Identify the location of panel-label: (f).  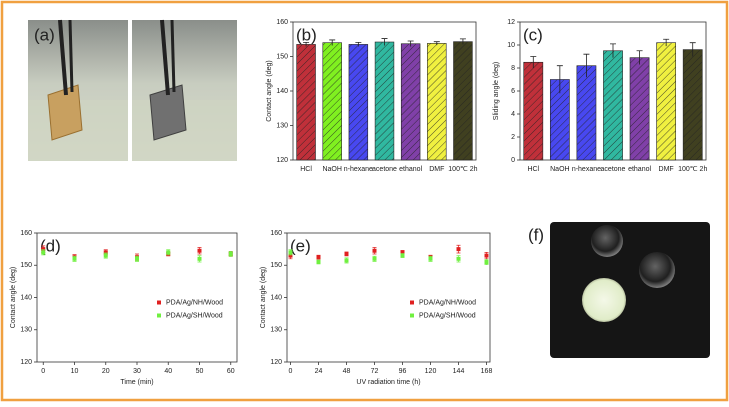
(536, 234).